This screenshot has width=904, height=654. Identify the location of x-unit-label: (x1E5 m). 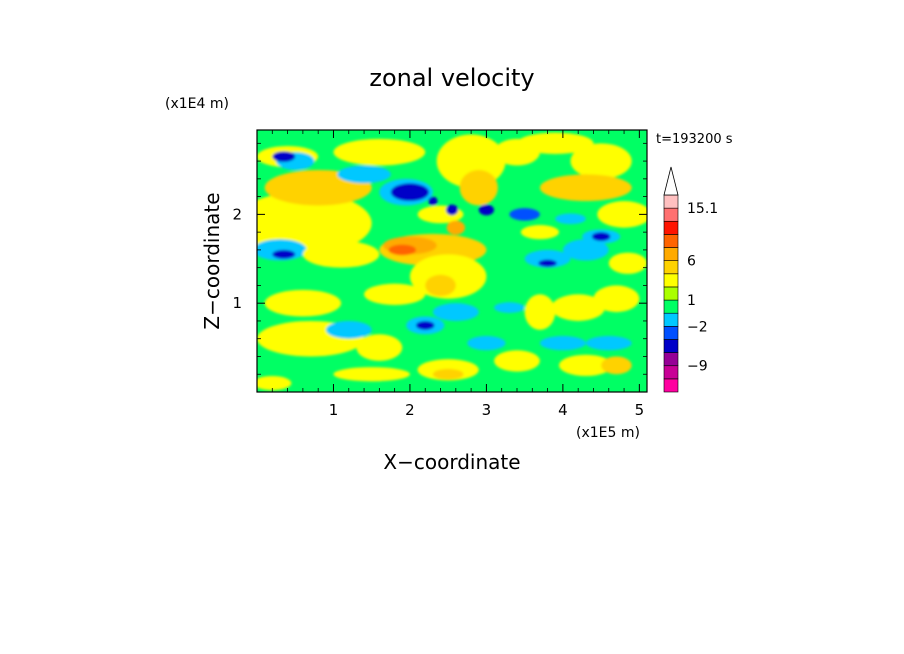
(608, 433).